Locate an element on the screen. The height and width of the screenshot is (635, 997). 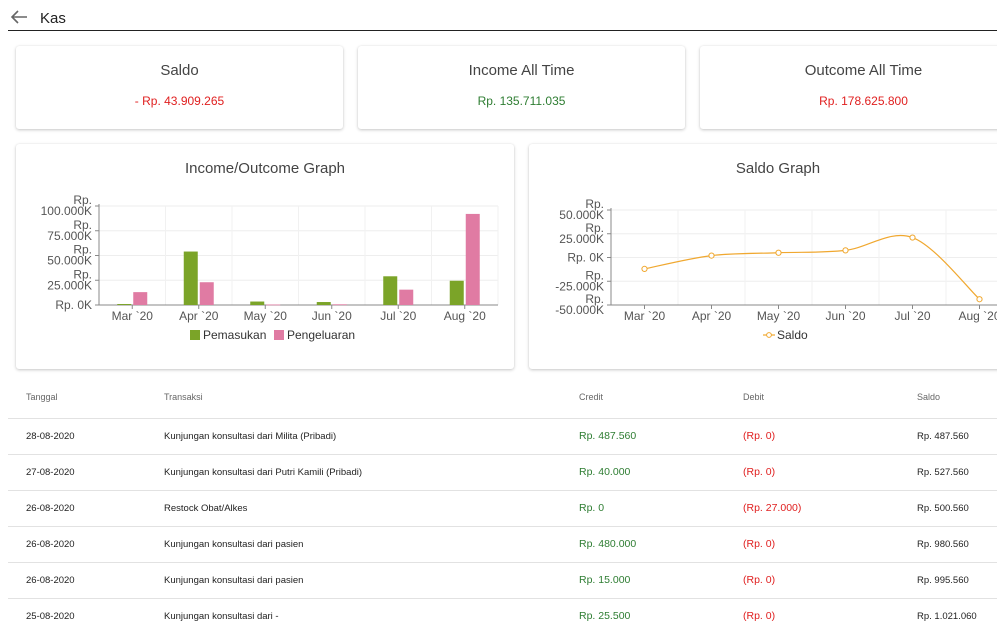
legend-label-pengeluaran: Pengeluaran is located at coordinates (321, 335).